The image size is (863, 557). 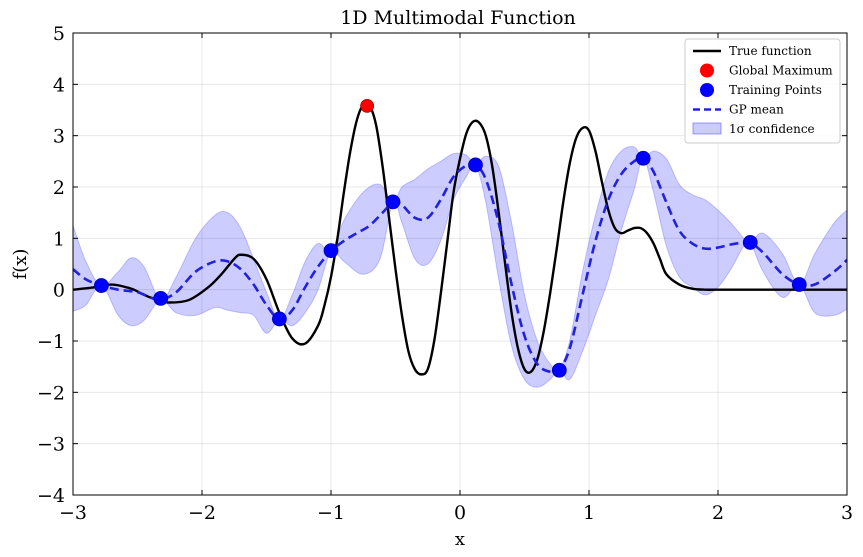 What do you see at coordinates (59, 291) in the screenshot?
I see `y-tick-label: 0` at bounding box center [59, 291].